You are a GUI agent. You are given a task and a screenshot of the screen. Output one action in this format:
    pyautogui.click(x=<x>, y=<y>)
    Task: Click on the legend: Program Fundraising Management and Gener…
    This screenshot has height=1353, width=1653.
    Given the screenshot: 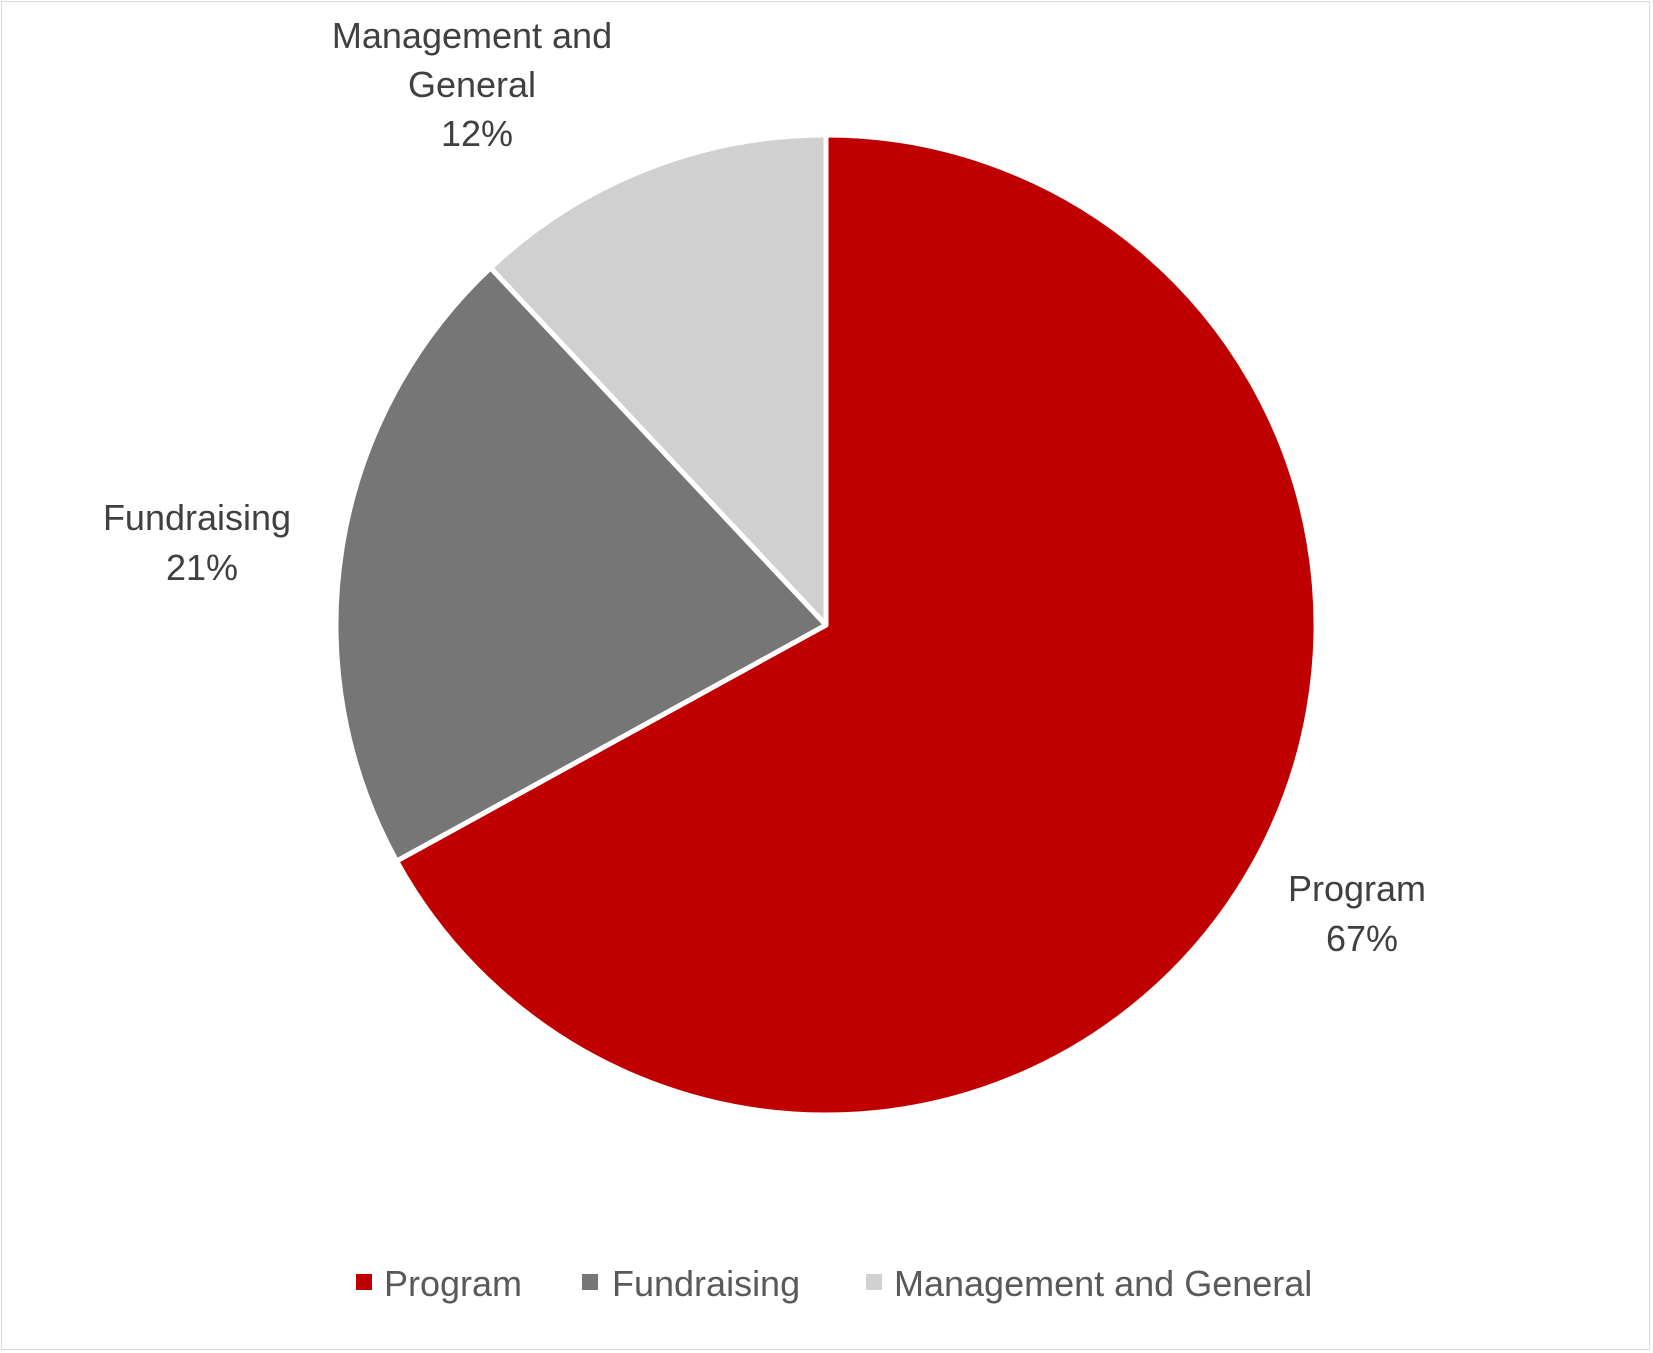 What is the action you would take?
    pyautogui.click(x=834, y=1283)
    